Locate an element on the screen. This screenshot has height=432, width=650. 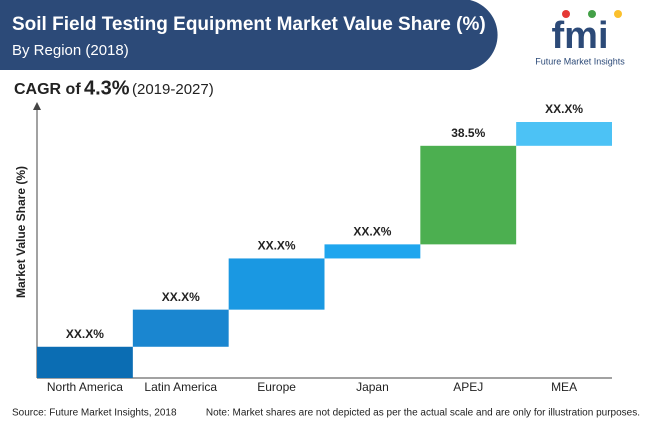
footer-source: Source: Future Market Insights, 2018 is located at coordinates (94, 413).